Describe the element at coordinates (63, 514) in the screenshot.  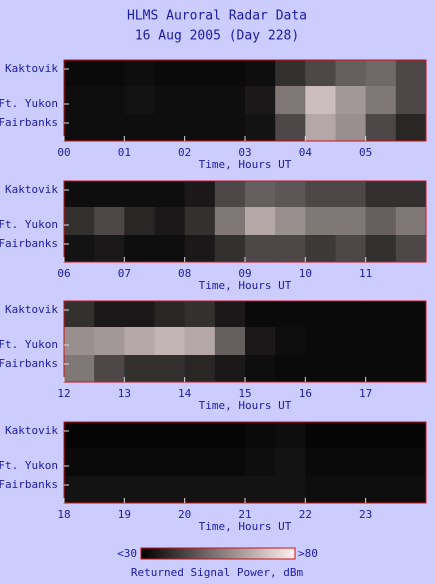
I see `x-tick-label: 18` at that location.